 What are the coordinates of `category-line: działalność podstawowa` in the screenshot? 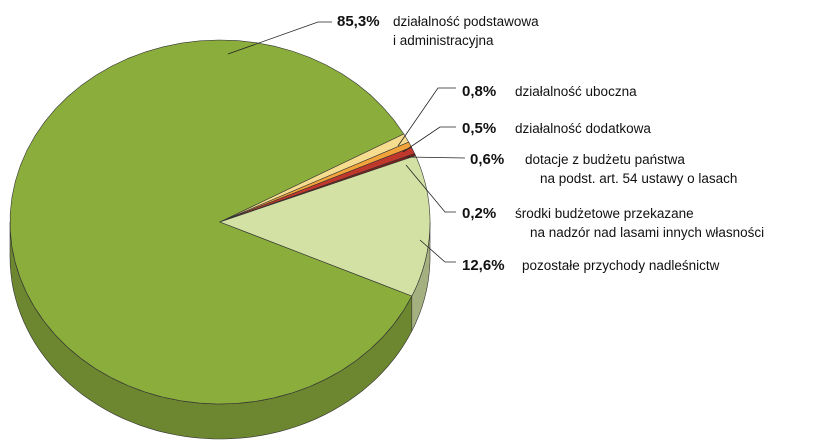 It's located at (466, 21).